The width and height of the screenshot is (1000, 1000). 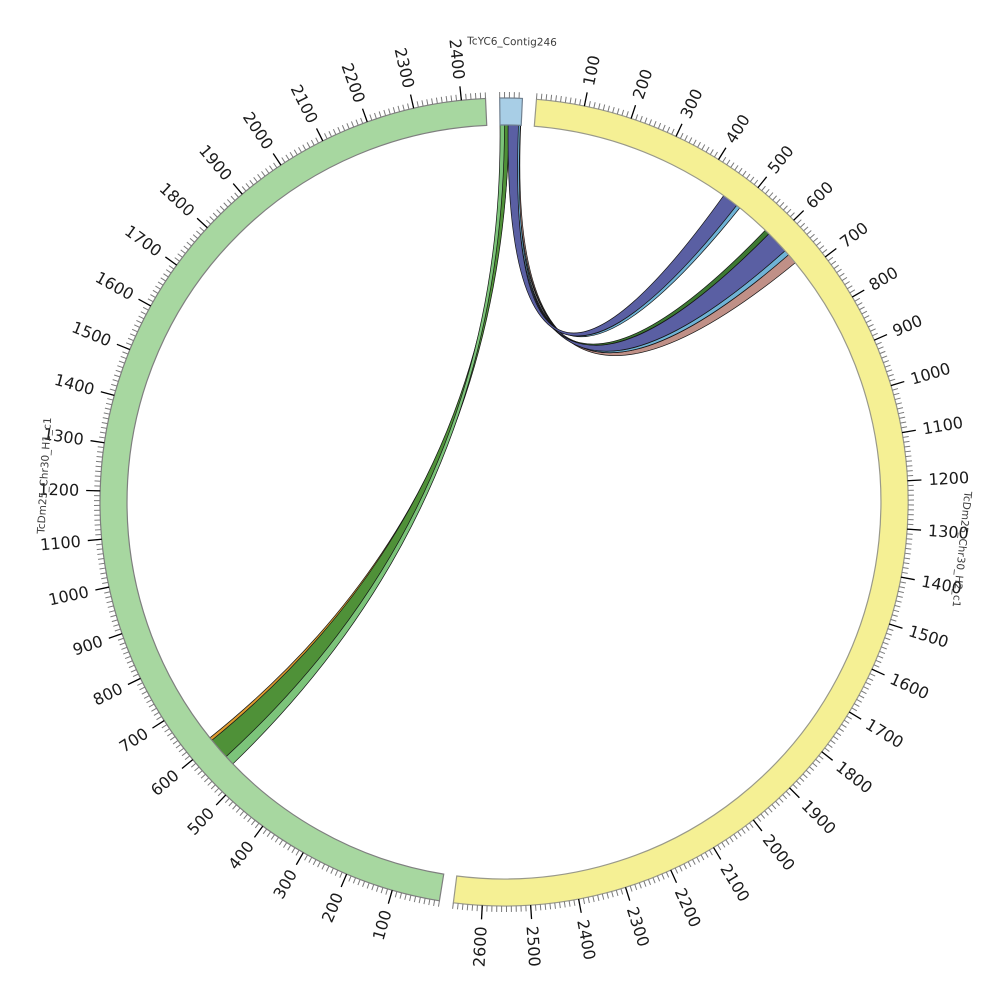 I want to click on tick-label: 1100, so click(x=942, y=426).